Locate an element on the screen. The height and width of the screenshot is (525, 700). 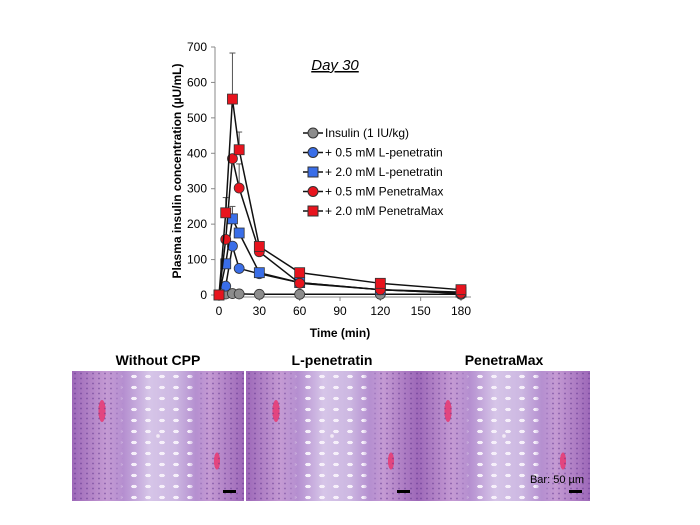
histology-image-penetramax: Bar: 50 µm is located at coordinates (504, 436).